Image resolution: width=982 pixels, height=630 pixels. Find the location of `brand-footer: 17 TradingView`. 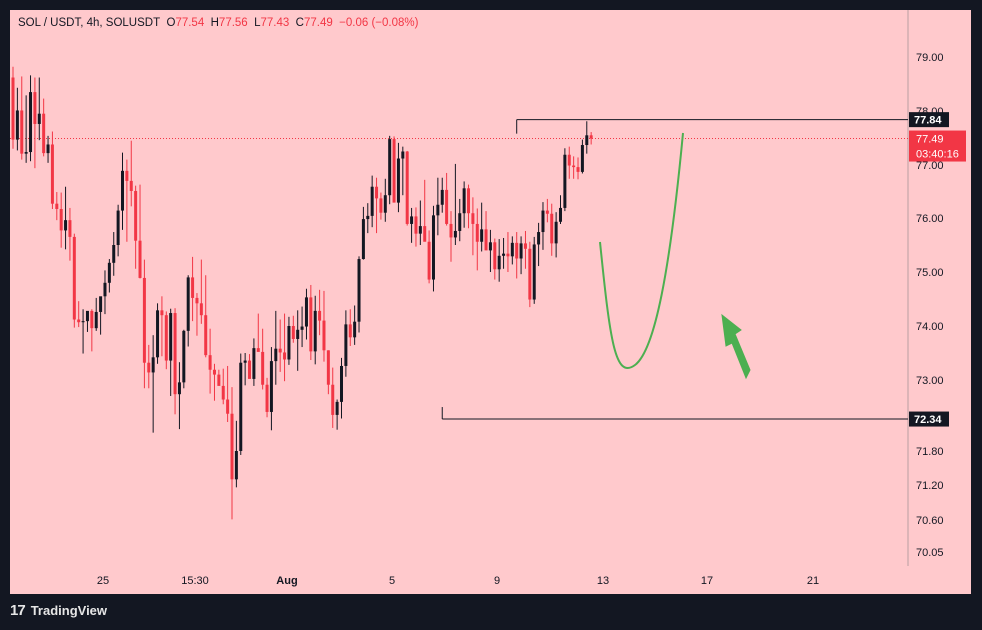

brand-footer: 17 TradingView is located at coordinates (58, 610).